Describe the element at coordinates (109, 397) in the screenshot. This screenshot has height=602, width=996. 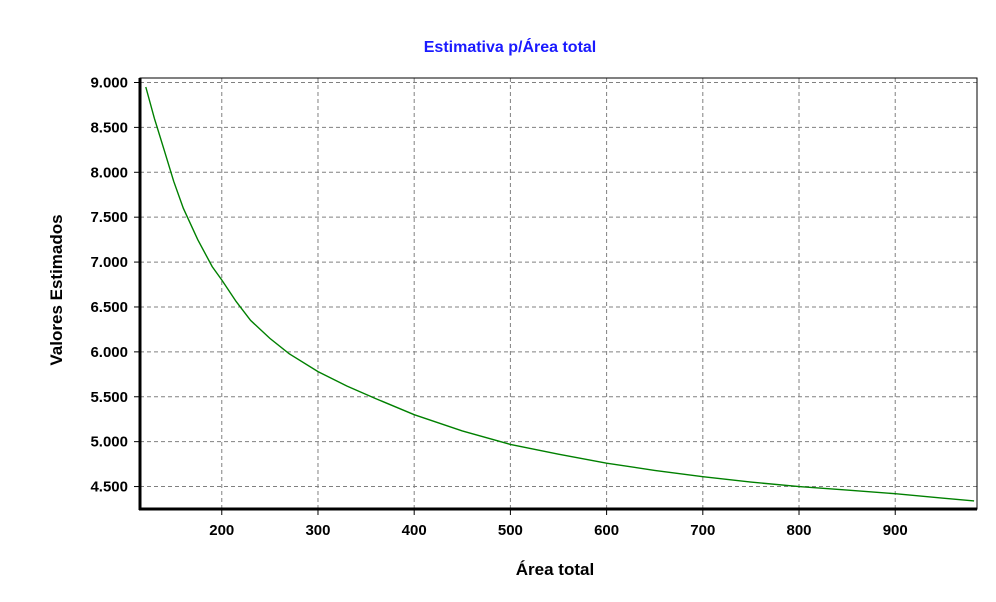
I see `y-tick-label: 5.500` at that location.